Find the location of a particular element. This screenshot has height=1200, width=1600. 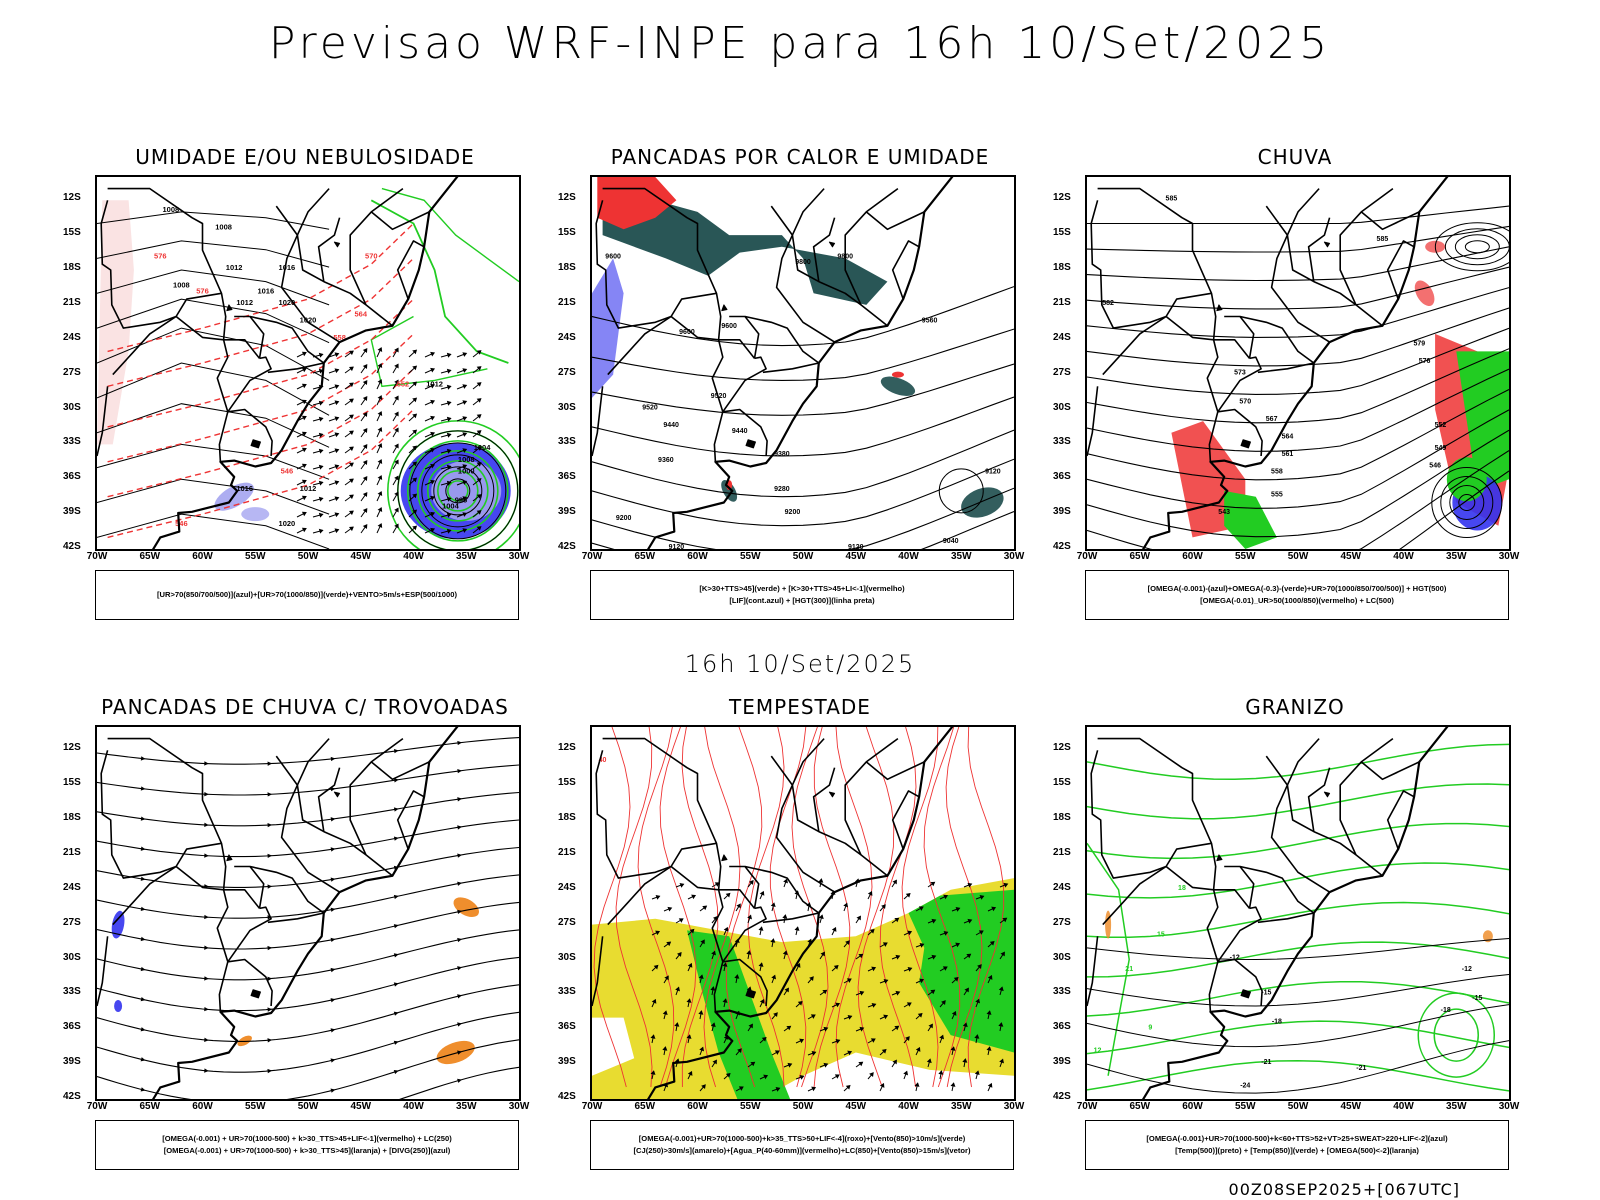

thickness-dashed is located at coordinates (260, 363).